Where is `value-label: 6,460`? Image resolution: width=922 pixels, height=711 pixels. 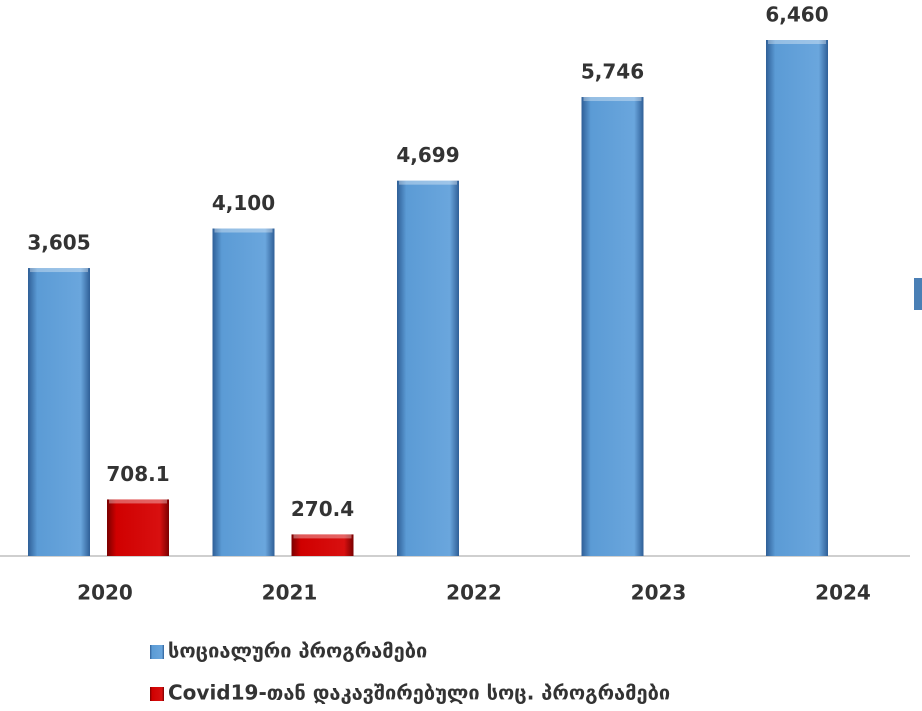 value-label: 6,460 is located at coordinates (796, 15).